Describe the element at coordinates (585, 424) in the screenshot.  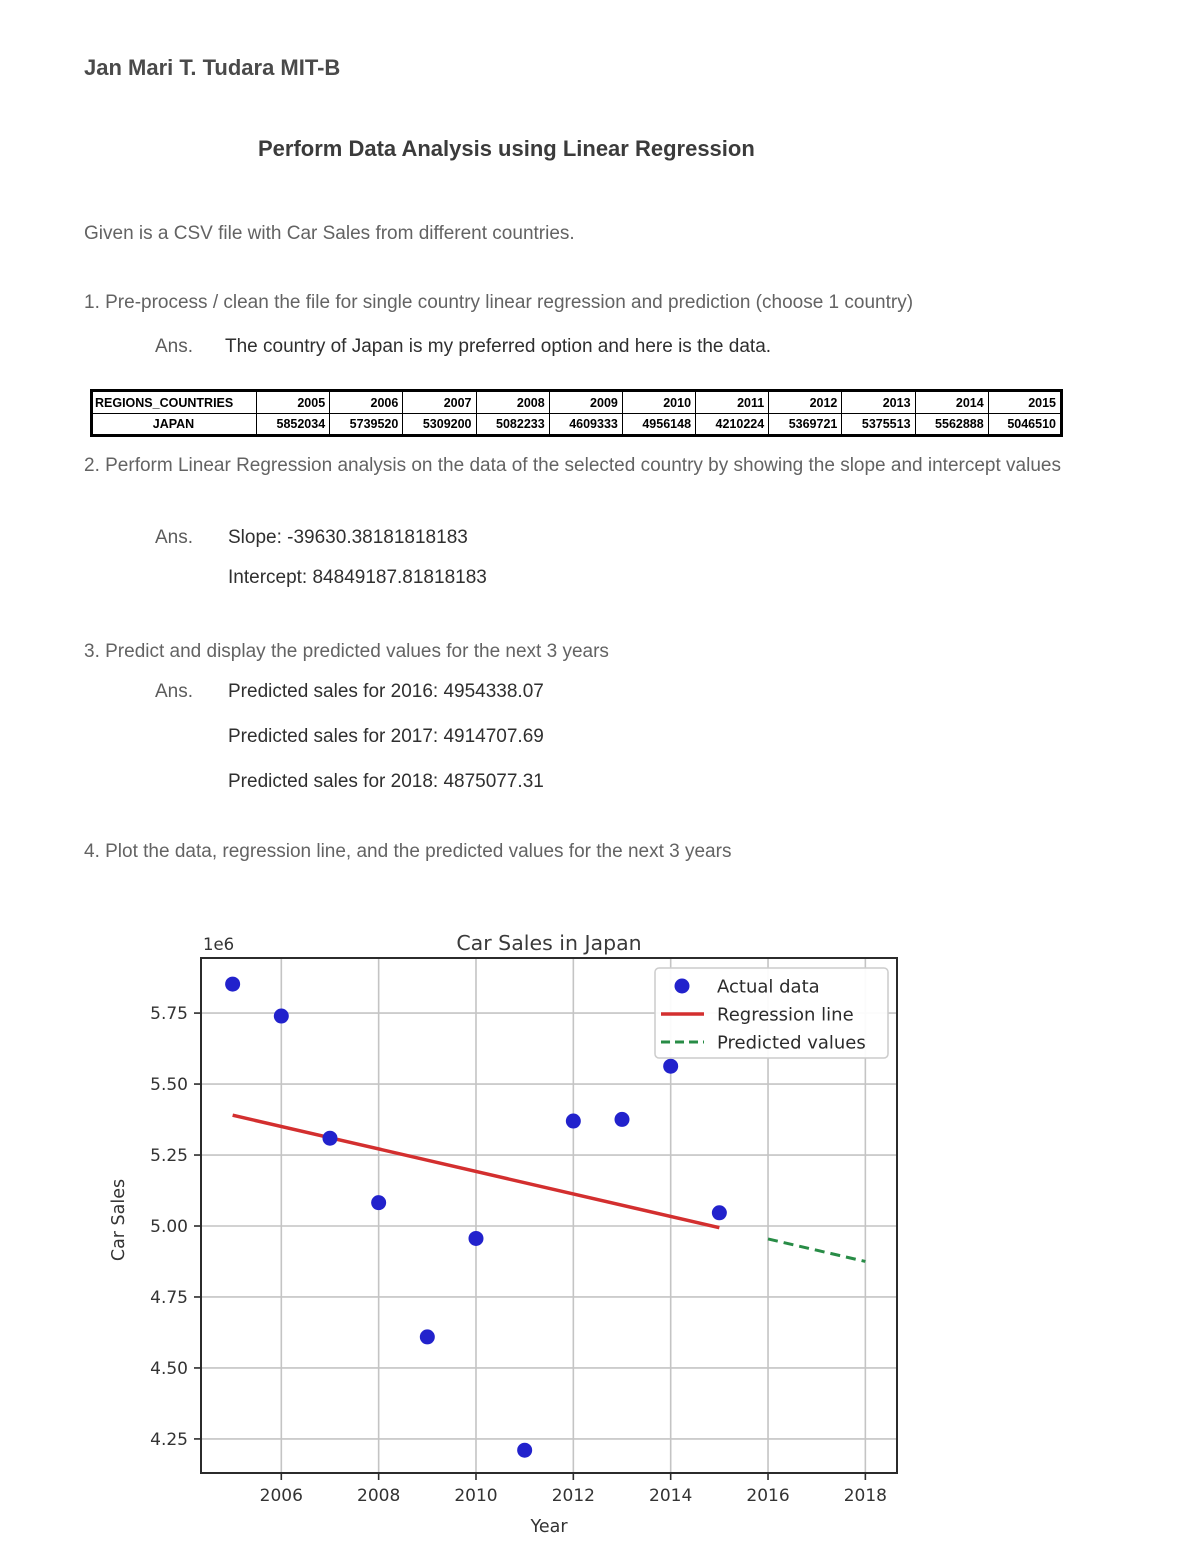
I see `value-cell: 4609333` at that location.